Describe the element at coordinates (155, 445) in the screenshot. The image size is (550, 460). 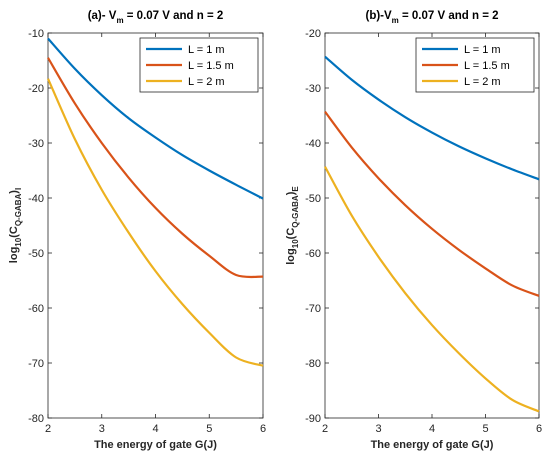
I see `panel-a-x-axis-label: The energy of gate G(J)` at that location.